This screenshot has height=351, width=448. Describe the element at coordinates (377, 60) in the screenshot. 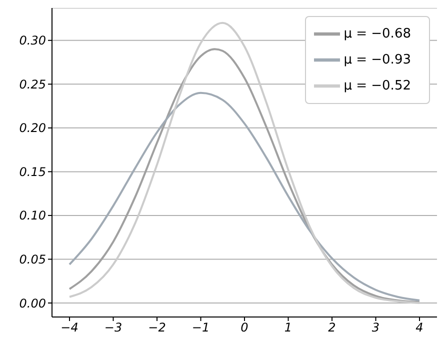

I see `legend-label: μ = −0.93` at that location.